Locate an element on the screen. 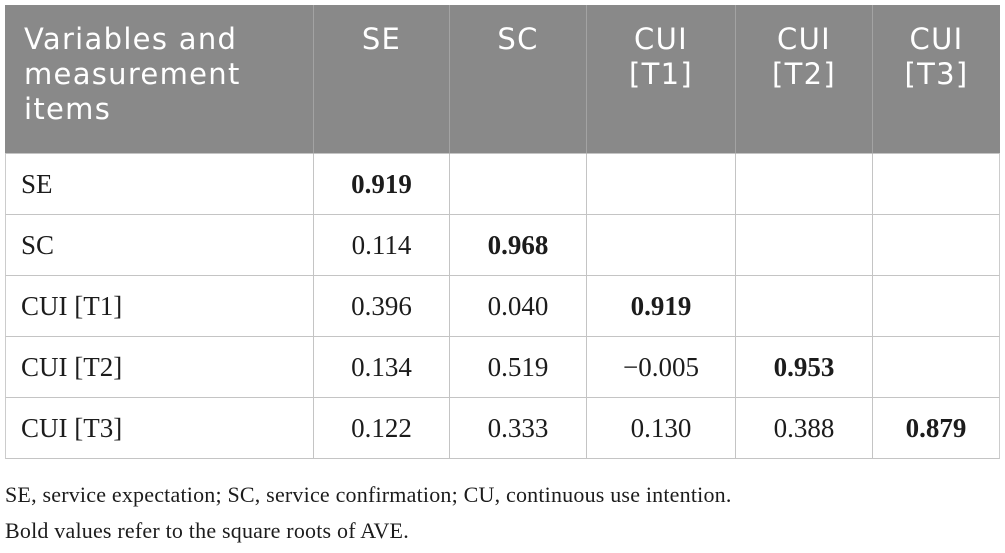 The image size is (1005, 553). header-cell-cui-t1: CUI [T1] is located at coordinates (660, 79).